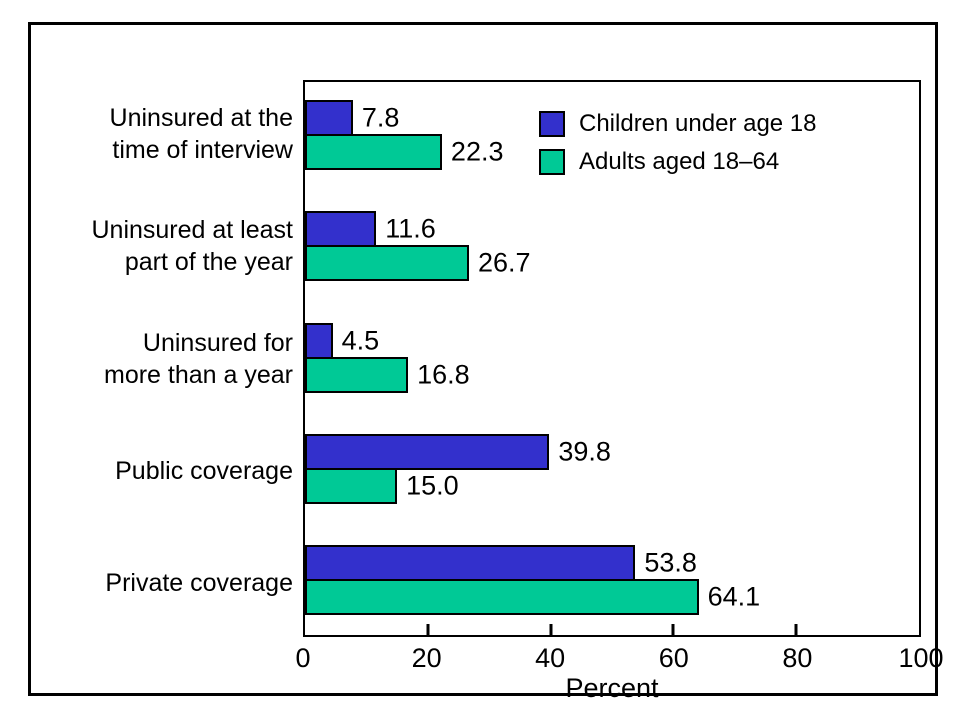 The height and width of the screenshot is (720, 960). I want to click on x-axis-tick-label: 80, so click(797, 658).